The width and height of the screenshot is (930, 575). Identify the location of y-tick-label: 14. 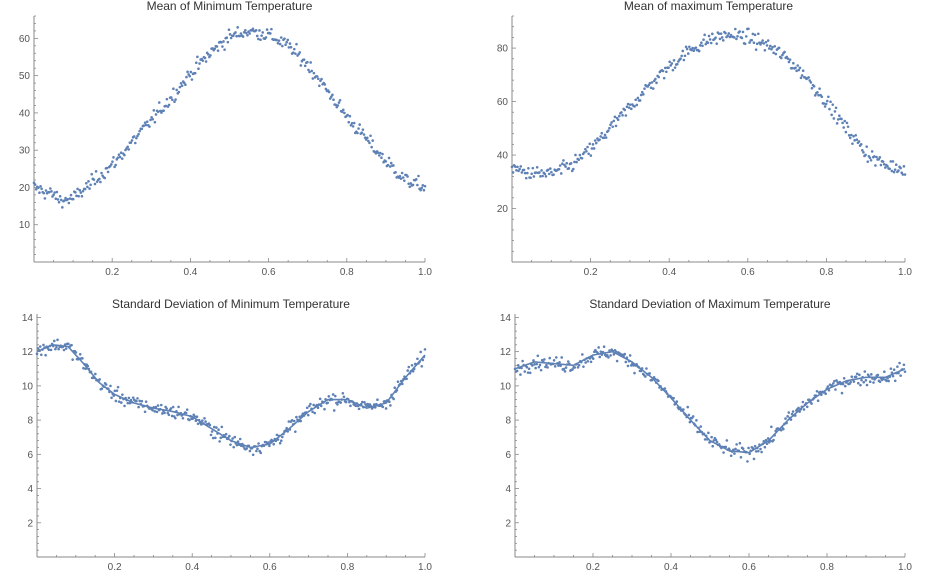
(28, 318).